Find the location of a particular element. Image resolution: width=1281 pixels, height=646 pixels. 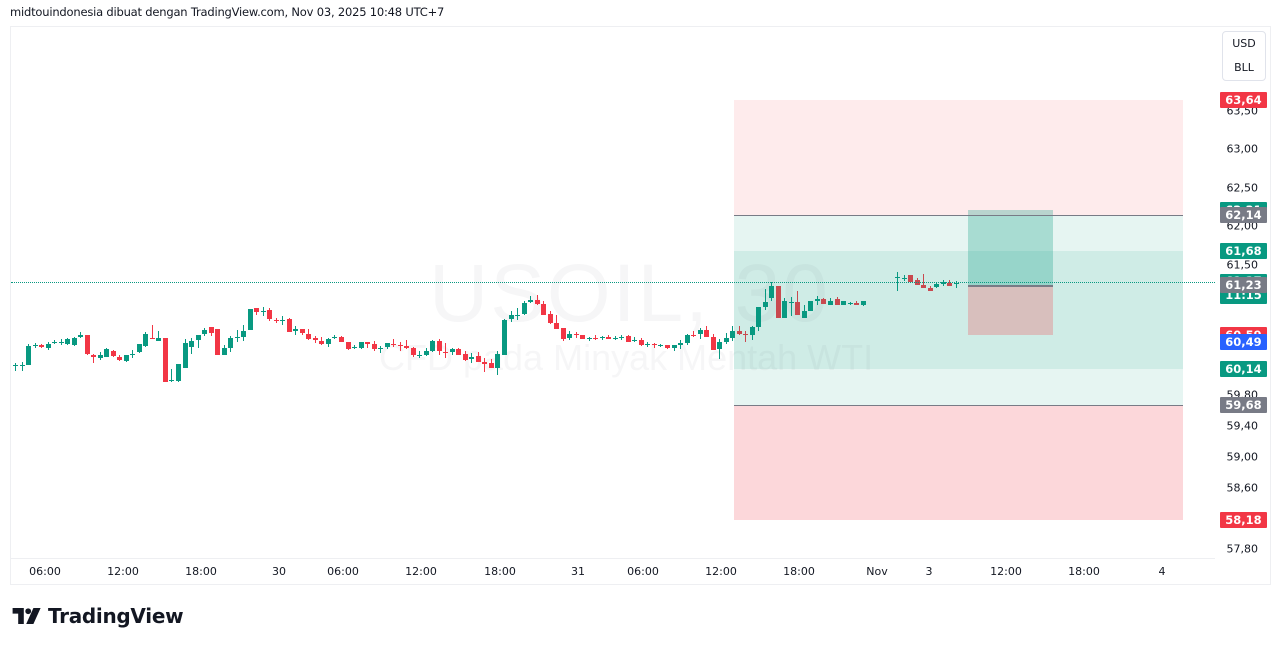

zone-boundary-line is located at coordinates (958, 216).